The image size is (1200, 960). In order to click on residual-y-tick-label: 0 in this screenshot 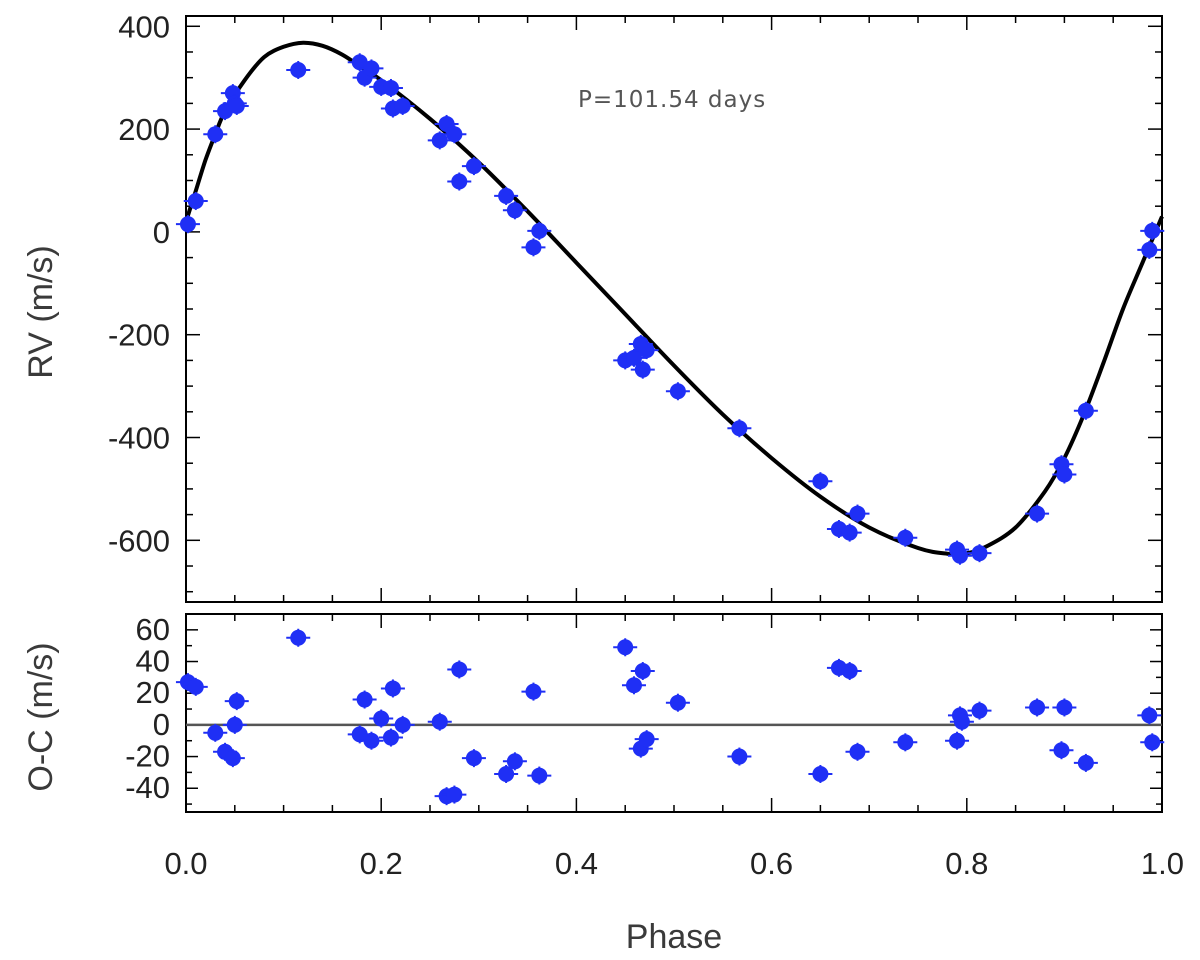, I will do `click(161, 724)`.